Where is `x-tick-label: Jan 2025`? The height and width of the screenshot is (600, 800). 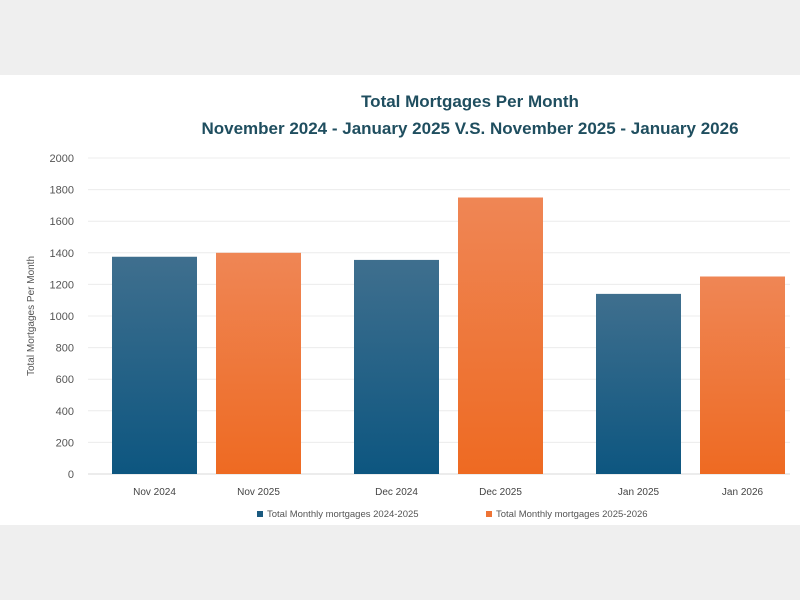 x-tick-label: Jan 2025 is located at coordinates (639, 492).